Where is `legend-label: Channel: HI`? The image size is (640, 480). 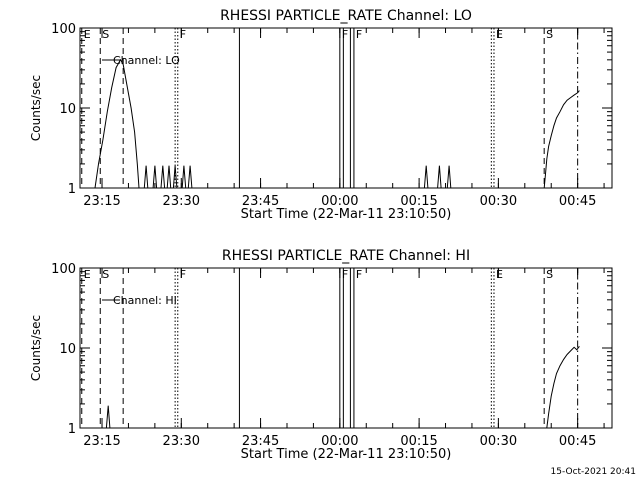 legend-label: Channel: HI is located at coordinates (145, 300).